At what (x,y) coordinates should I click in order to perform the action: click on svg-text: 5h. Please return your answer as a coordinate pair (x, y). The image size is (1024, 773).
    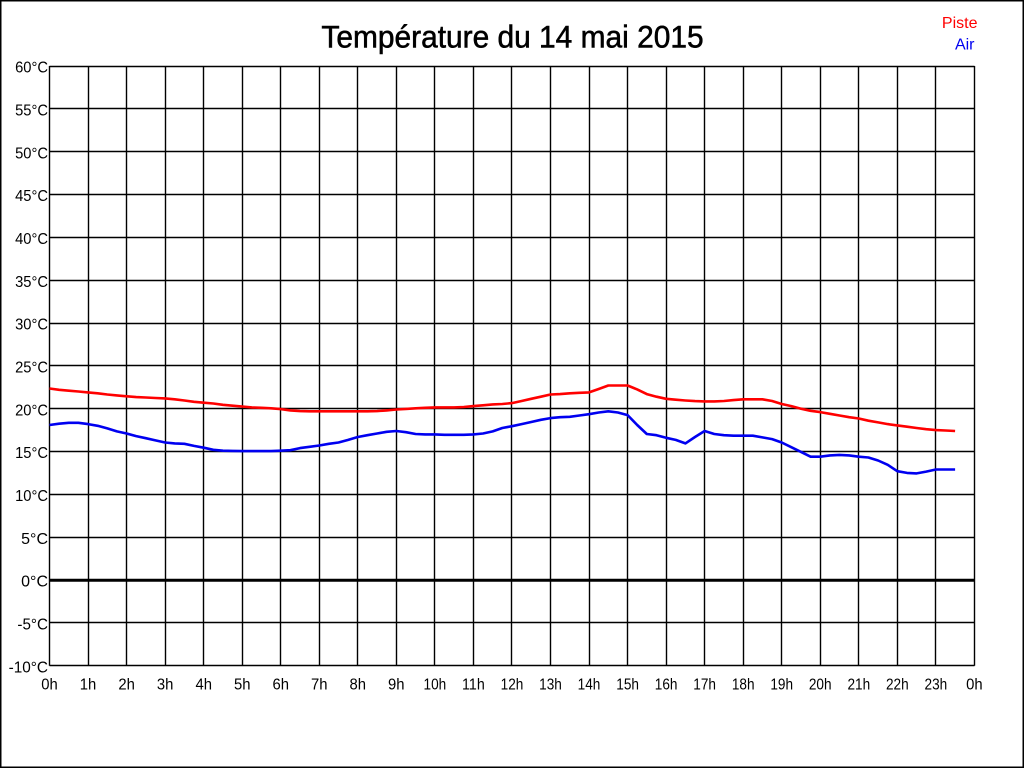
    Looking at the image, I should click on (242, 684).